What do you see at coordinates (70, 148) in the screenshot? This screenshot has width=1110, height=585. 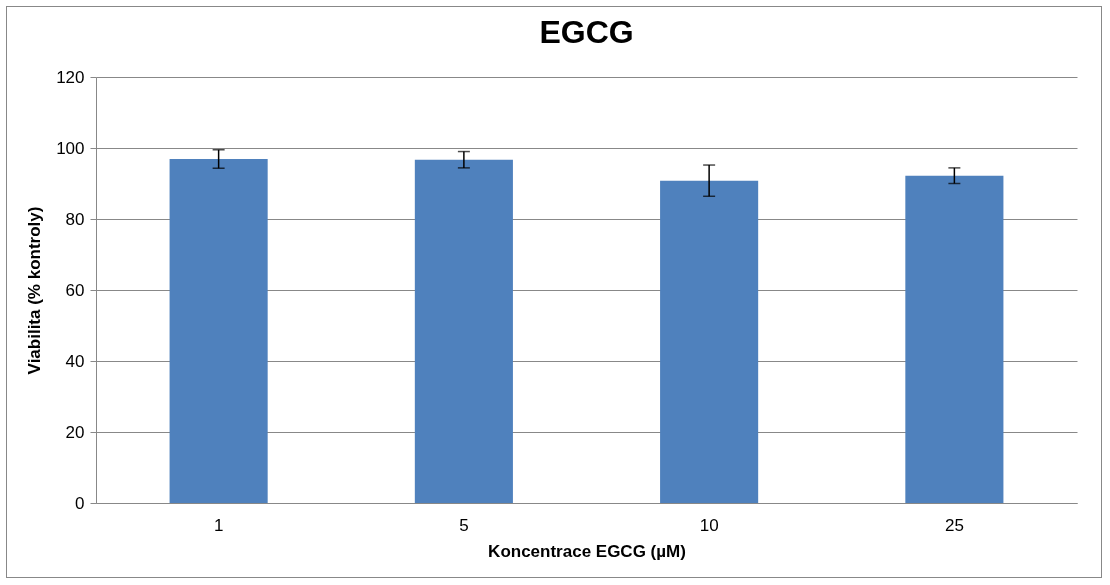 I see `y-tick-label: 100` at bounding box center [70, 148].